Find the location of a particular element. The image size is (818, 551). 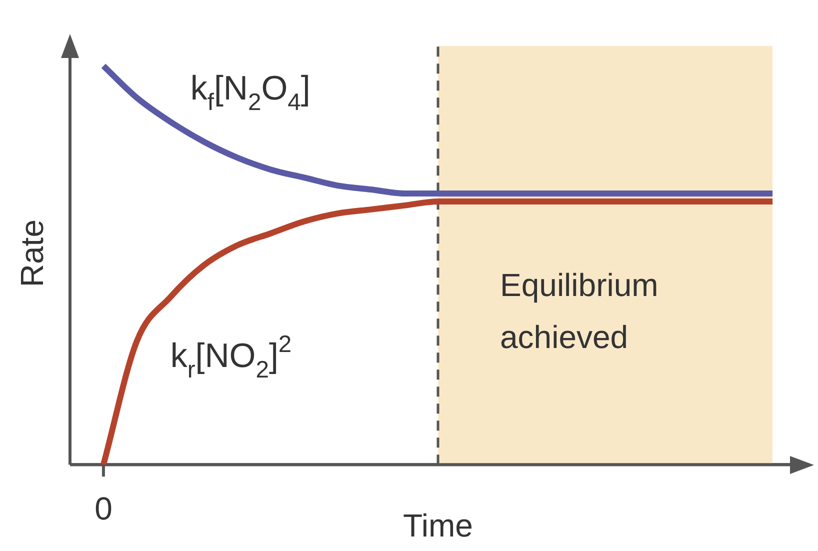

y-axis-title: Rate is located at coordinates (32, 254).